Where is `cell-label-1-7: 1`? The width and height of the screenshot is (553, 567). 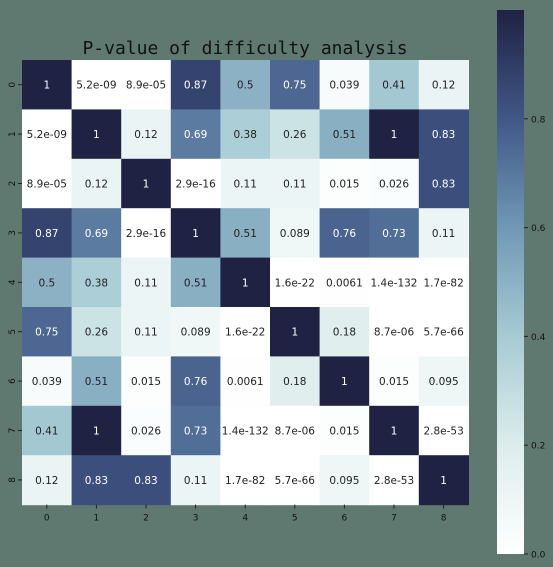 cell-label-1-7: 1 is located at coordinates (394, 135).